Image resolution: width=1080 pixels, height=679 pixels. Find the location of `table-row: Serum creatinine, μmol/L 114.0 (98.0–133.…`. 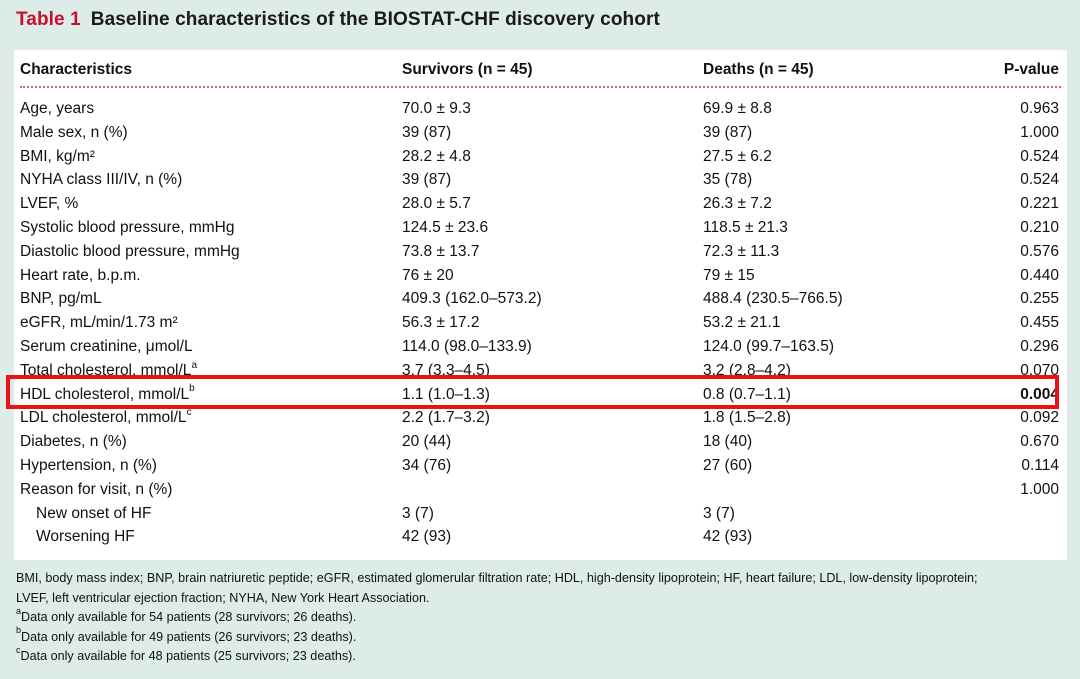

table-row: Serum creatinine, μmol/L 114.0 (98.0–133.… is located at coordinates (540, 347).